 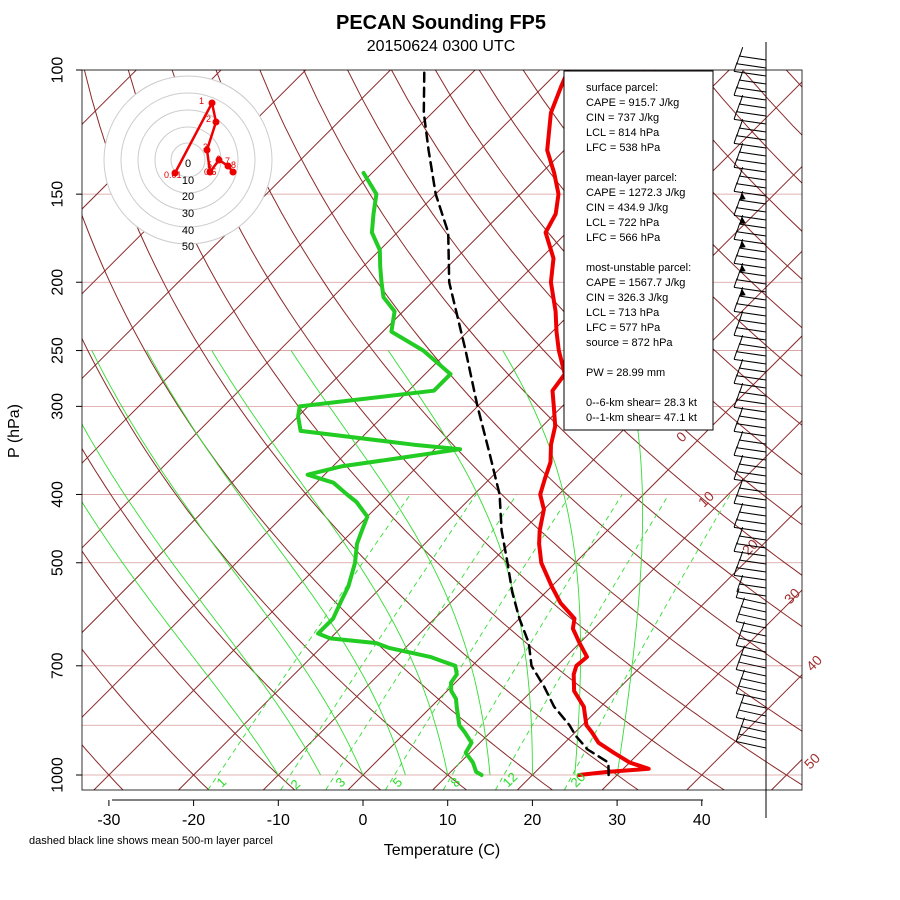 What do you see at coordinates (617, 820) in the screenshot?
I see `x-tick-label: 30` at bounding box center [617, 820].